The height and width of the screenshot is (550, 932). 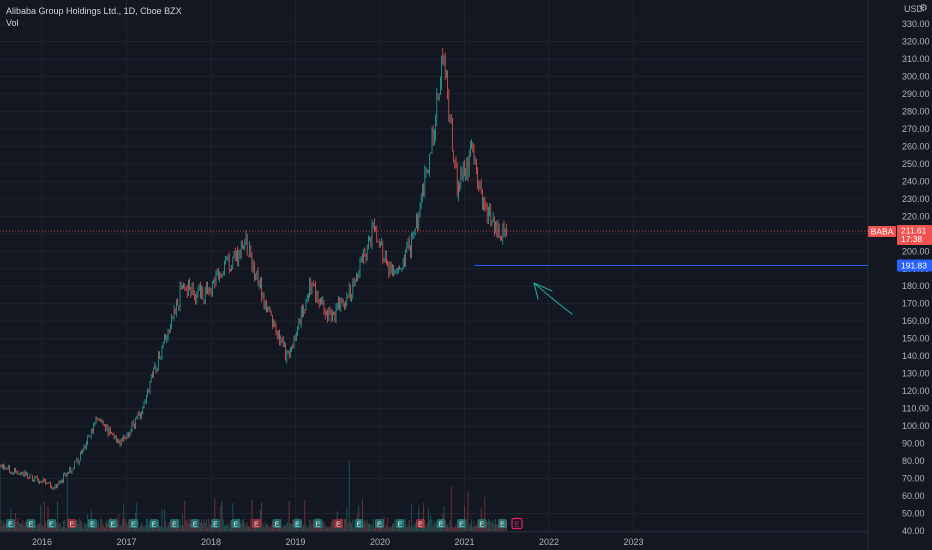 I want to click on time-tick-label: 2017, so click(x=126, y=542).